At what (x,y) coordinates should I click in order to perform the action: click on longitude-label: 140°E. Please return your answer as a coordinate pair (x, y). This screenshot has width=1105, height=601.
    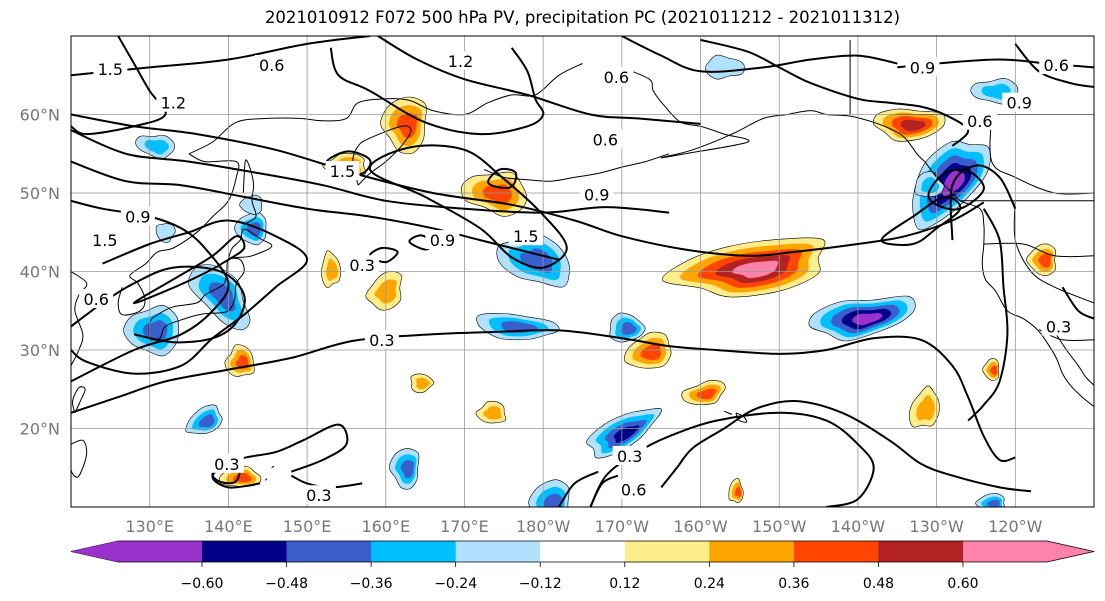
    Looking at the image, I should click on (228, 526).